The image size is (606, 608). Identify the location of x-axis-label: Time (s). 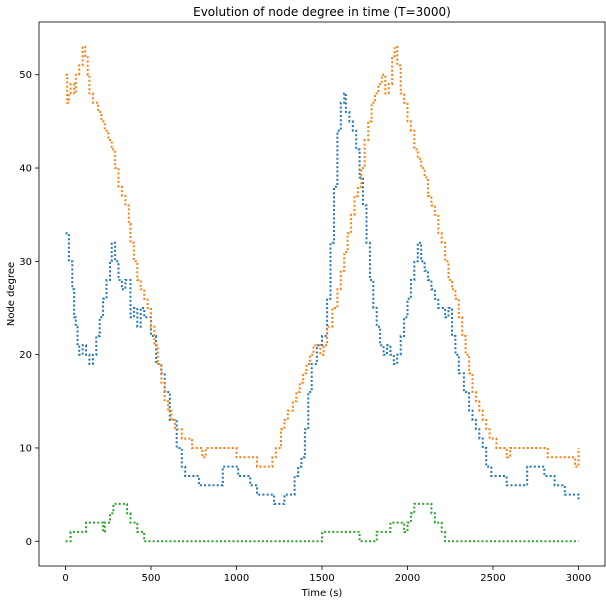
(322, 593).